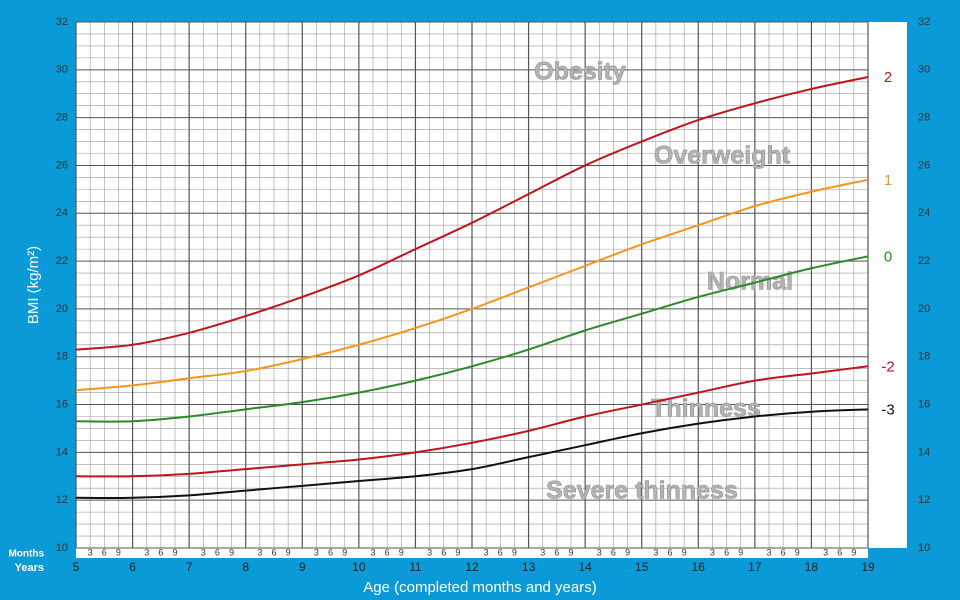  I want to click on series-label: -2, so click(887, 366).